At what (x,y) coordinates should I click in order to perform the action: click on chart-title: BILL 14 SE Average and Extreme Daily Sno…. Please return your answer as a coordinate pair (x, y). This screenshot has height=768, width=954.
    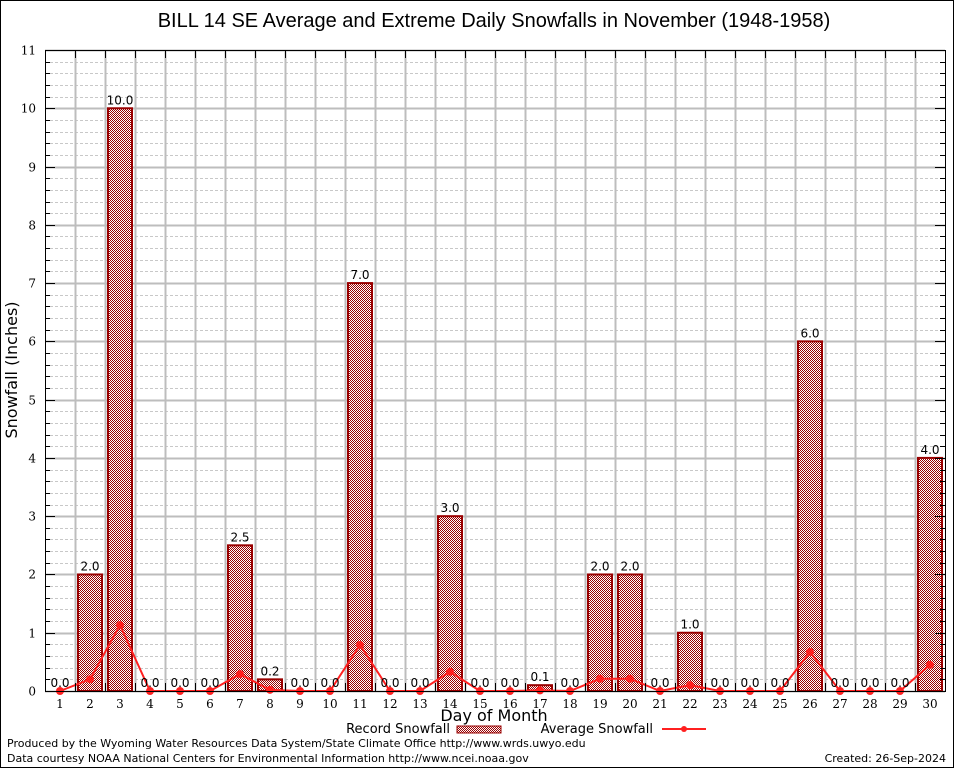
    Looking at the image, I should click on (494, 21).